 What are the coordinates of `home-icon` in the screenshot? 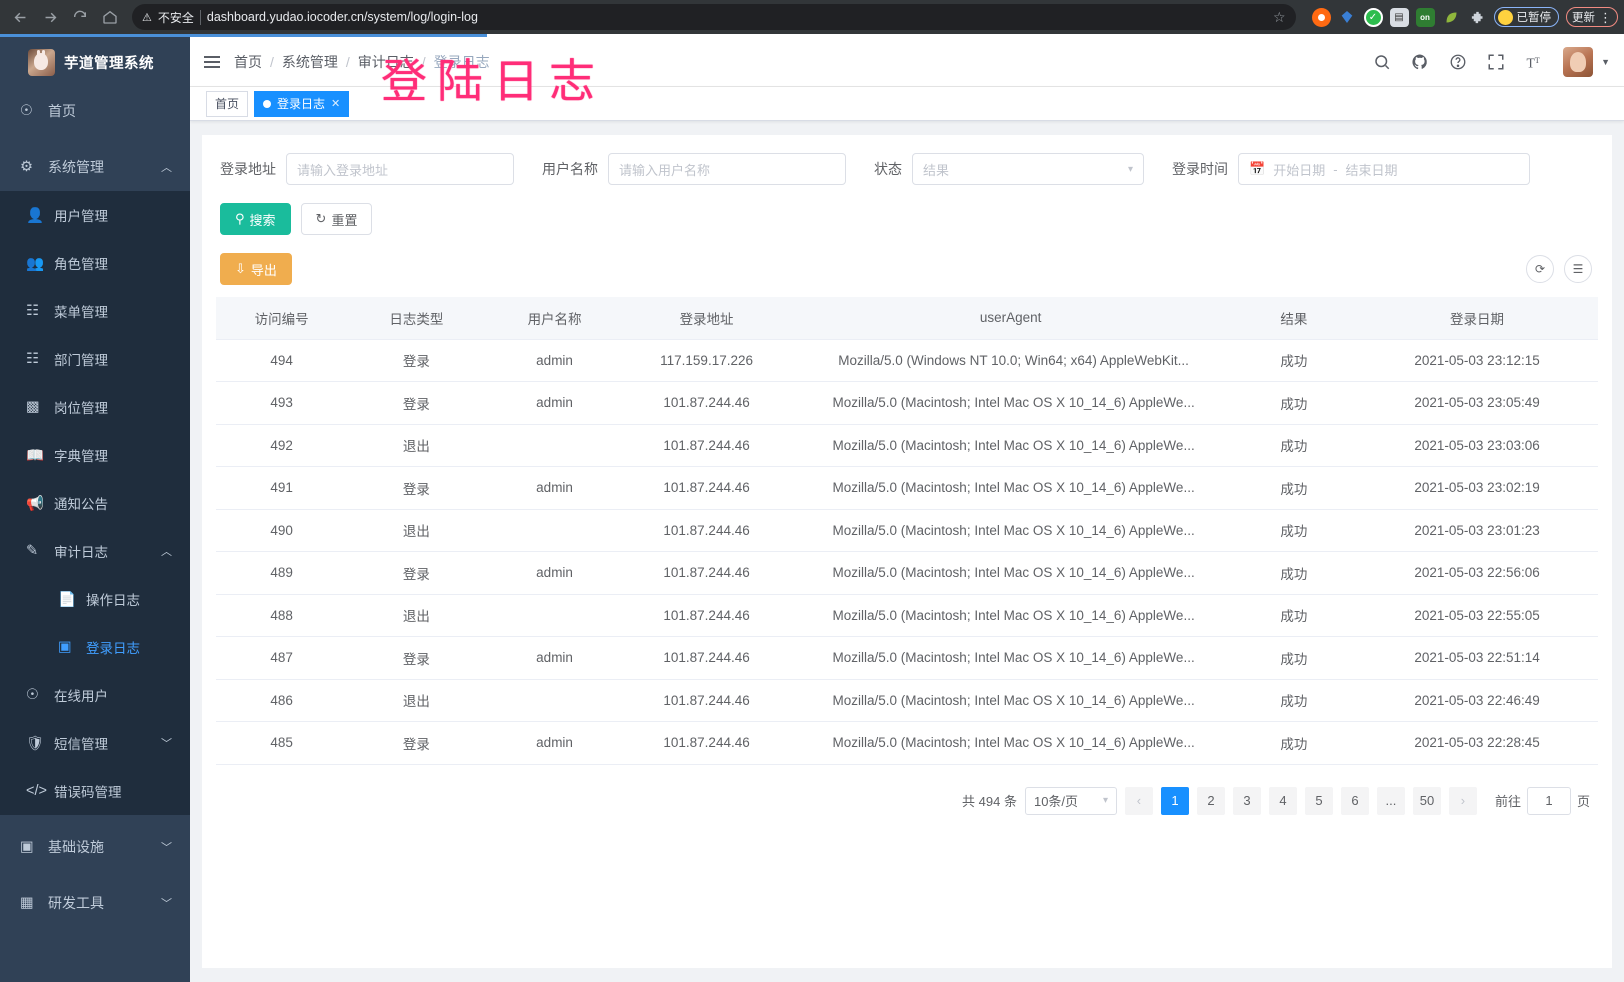 It's located at (110, 17).